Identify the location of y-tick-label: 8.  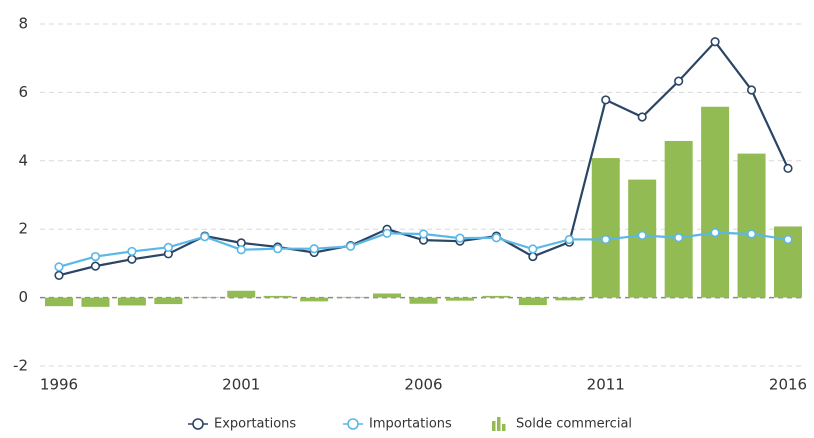
(23, 24).